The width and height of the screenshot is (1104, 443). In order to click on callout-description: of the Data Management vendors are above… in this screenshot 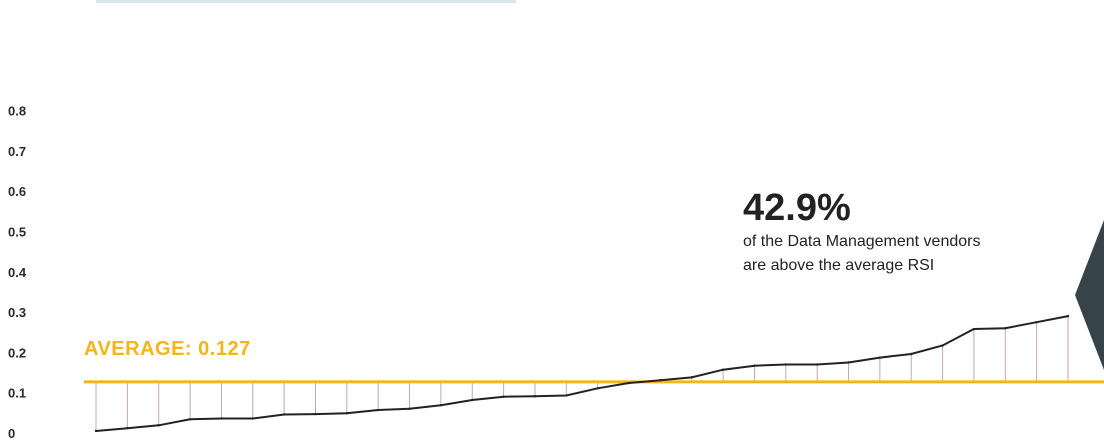, I will do `click(903, 254)`.